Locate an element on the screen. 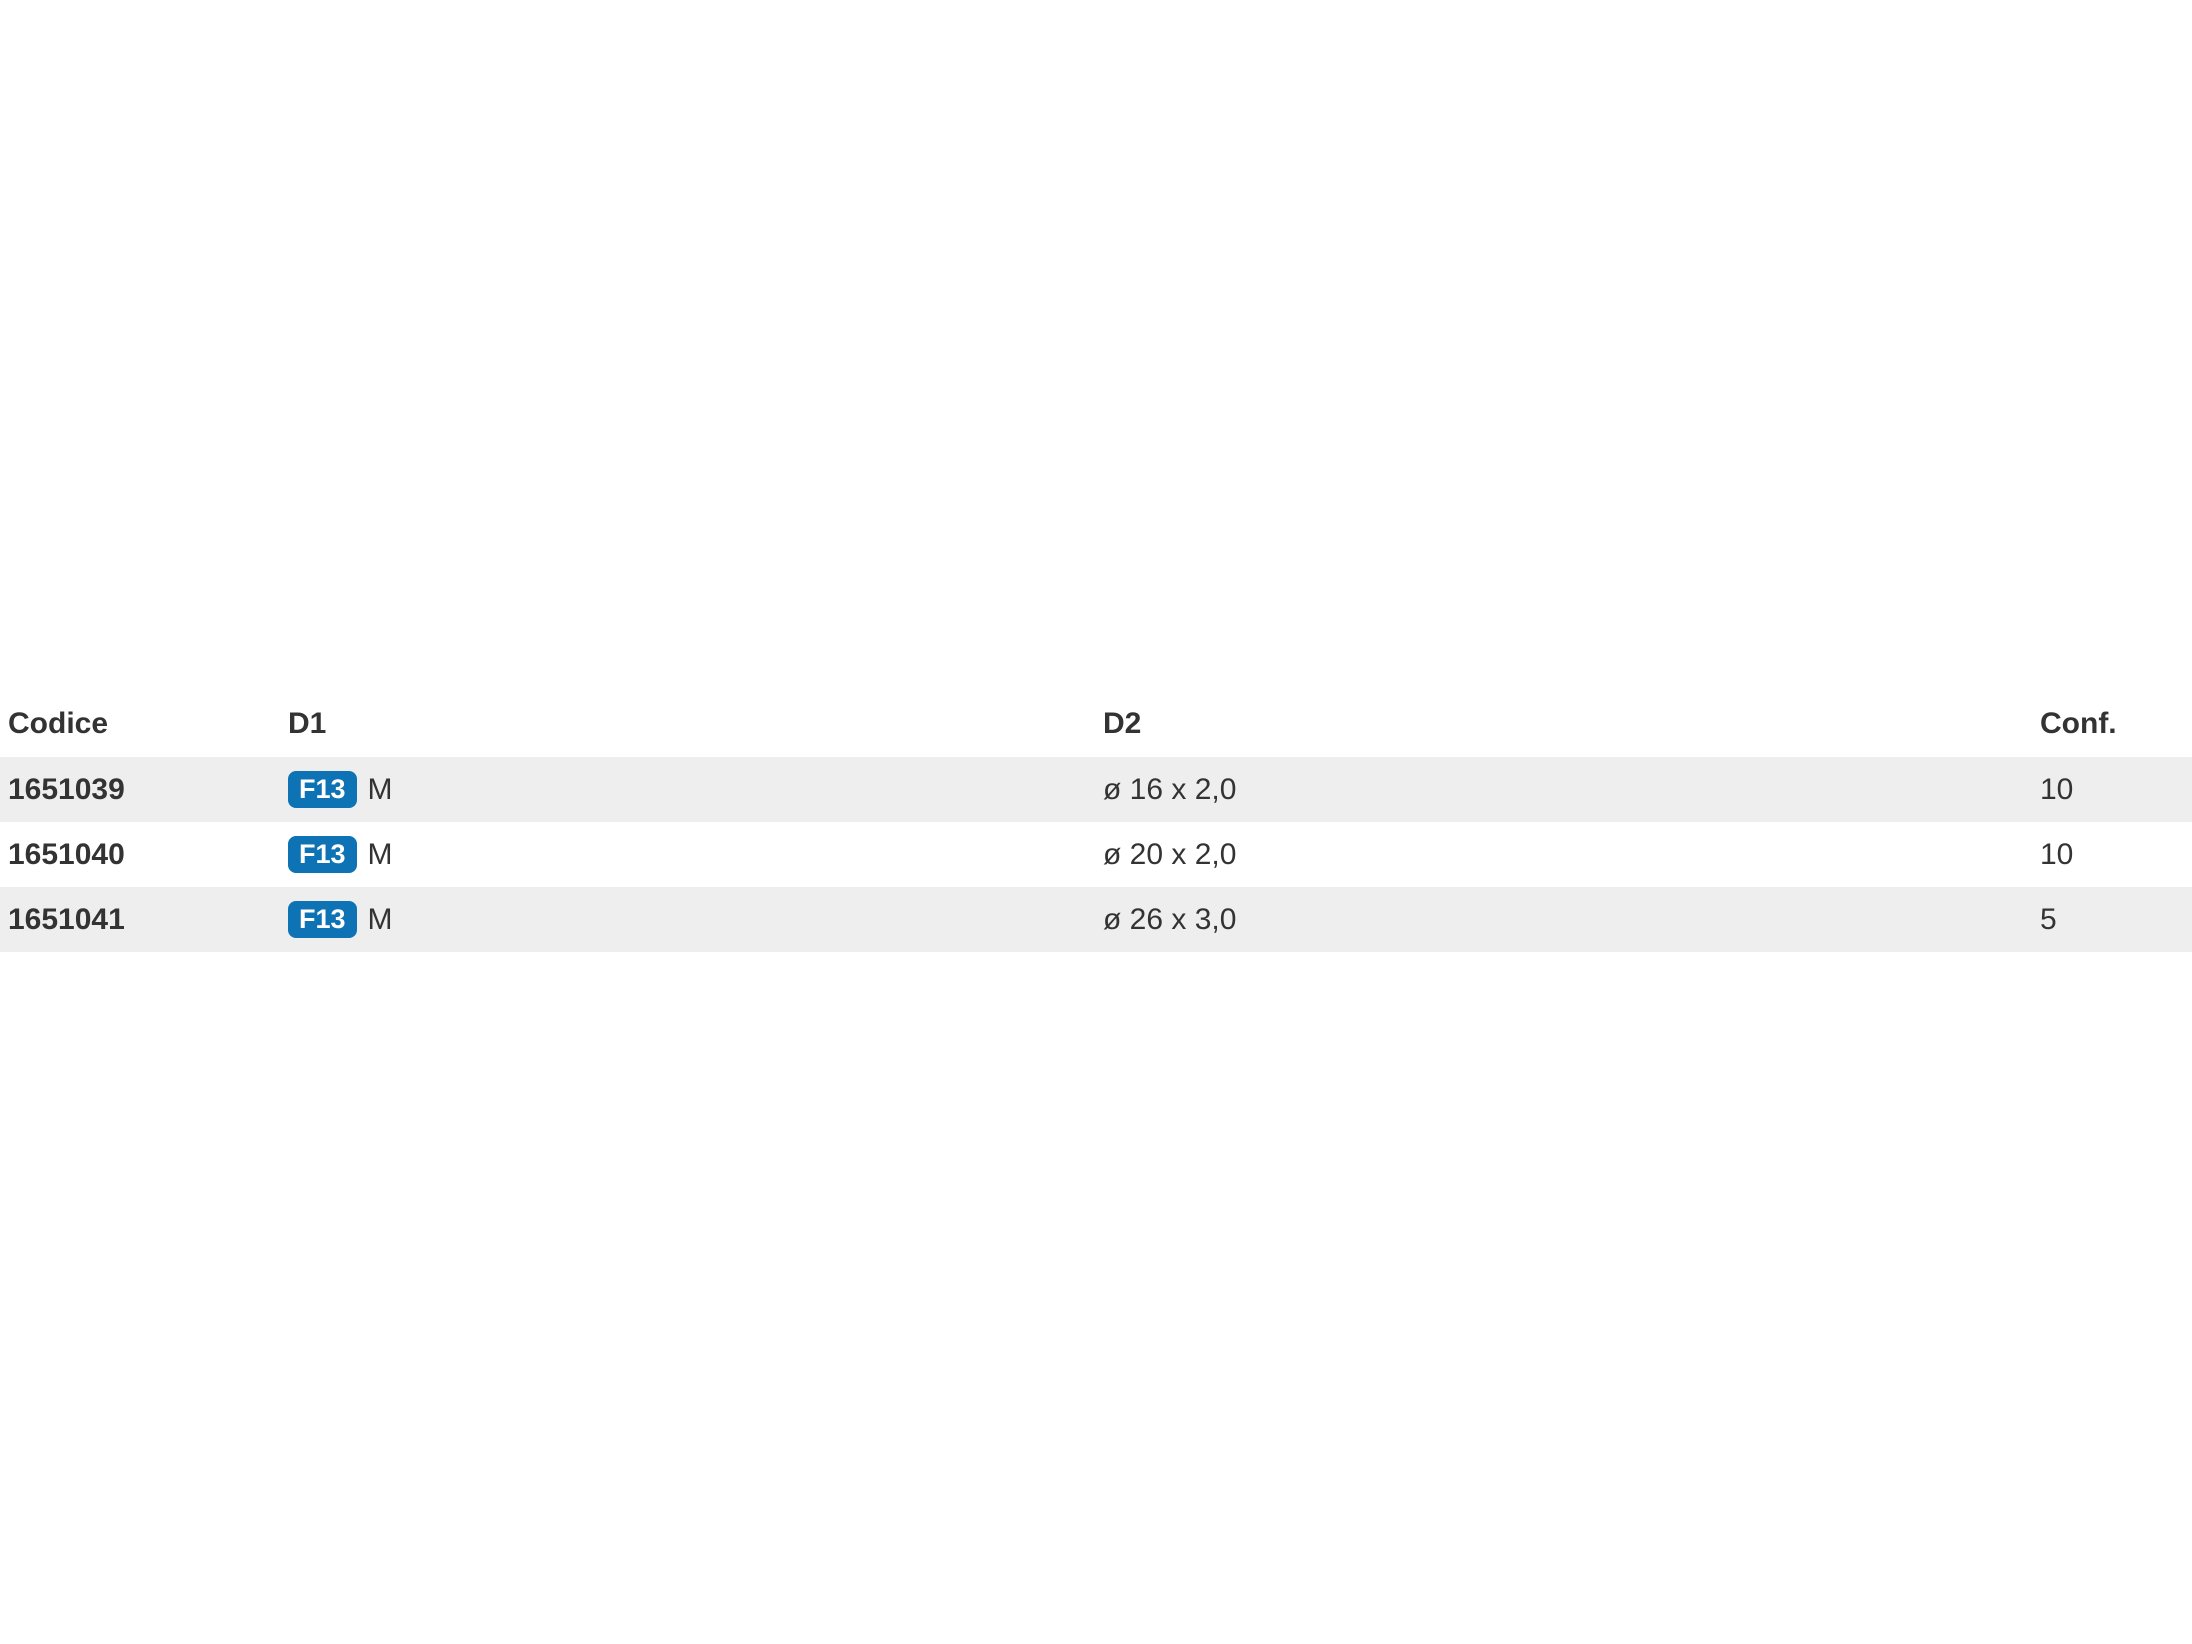 This screenshot has height=1644, width=2192. table-row: 1651040 F13 M ø 20 x 2,0 10 is located at coordinates (1096, 854).